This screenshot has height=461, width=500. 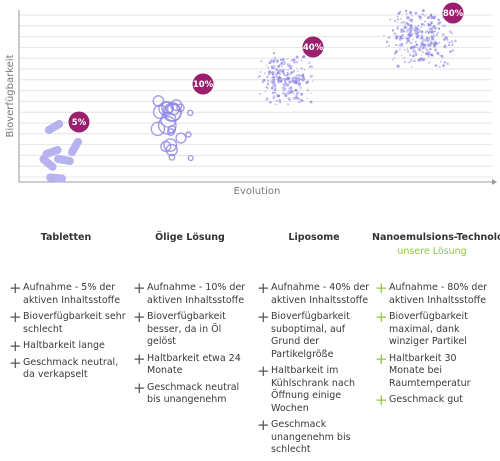 What do you see at coordinates (66, 237) in the screenshot?
I see `column-title: Tabletten` at bounding box center [66, 237].